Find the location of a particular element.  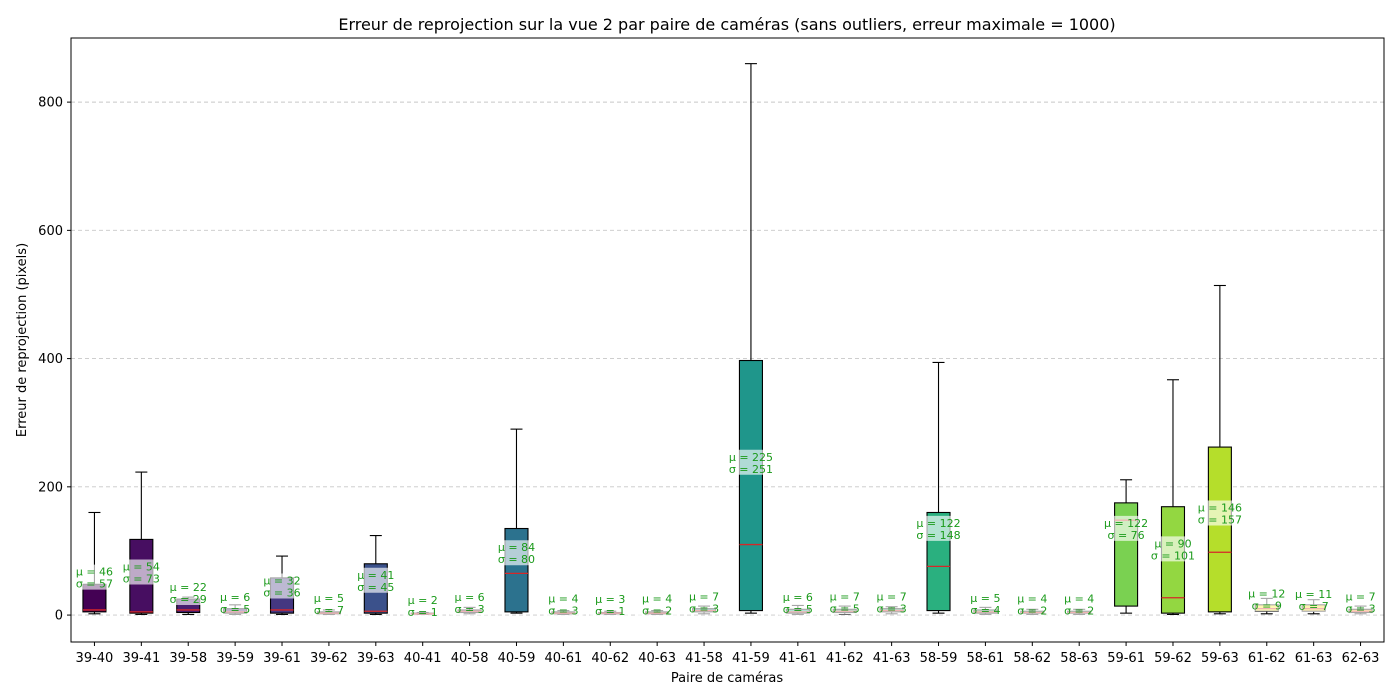

x-tick-label: 39-40 is located at coordinates (95, 658).